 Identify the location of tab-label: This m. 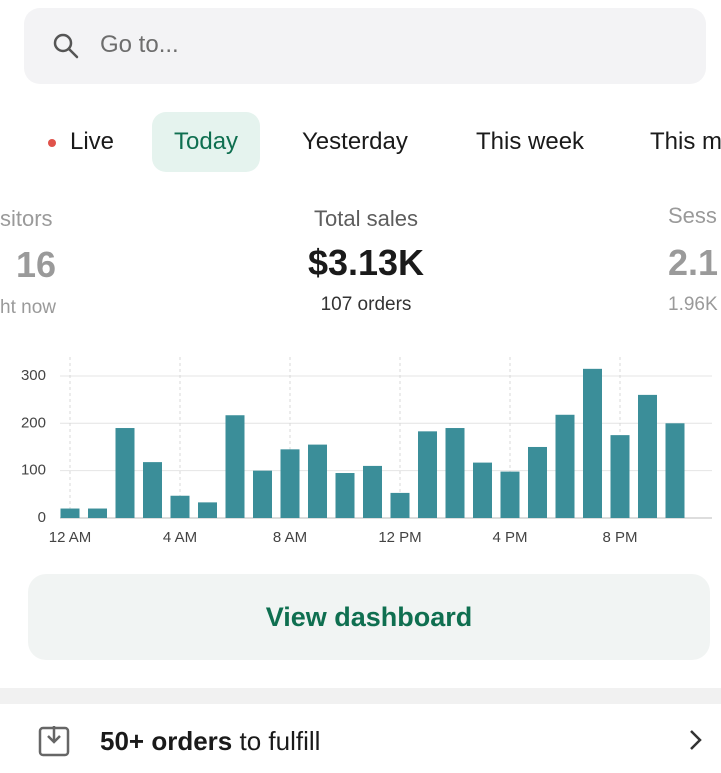
(685, 141).